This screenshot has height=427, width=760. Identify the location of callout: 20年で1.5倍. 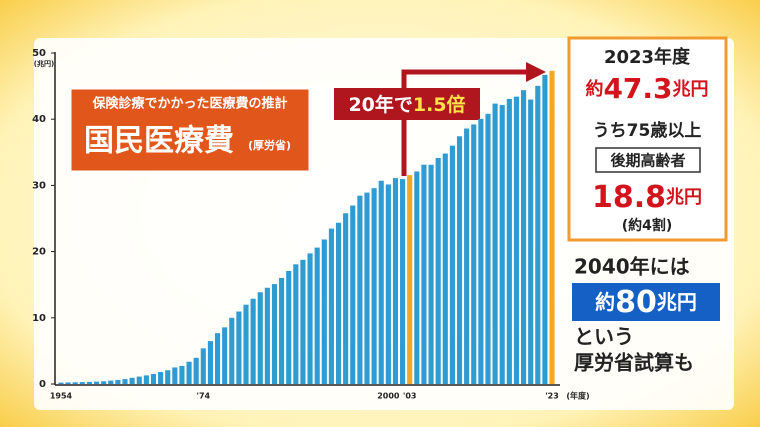
(406, 104).